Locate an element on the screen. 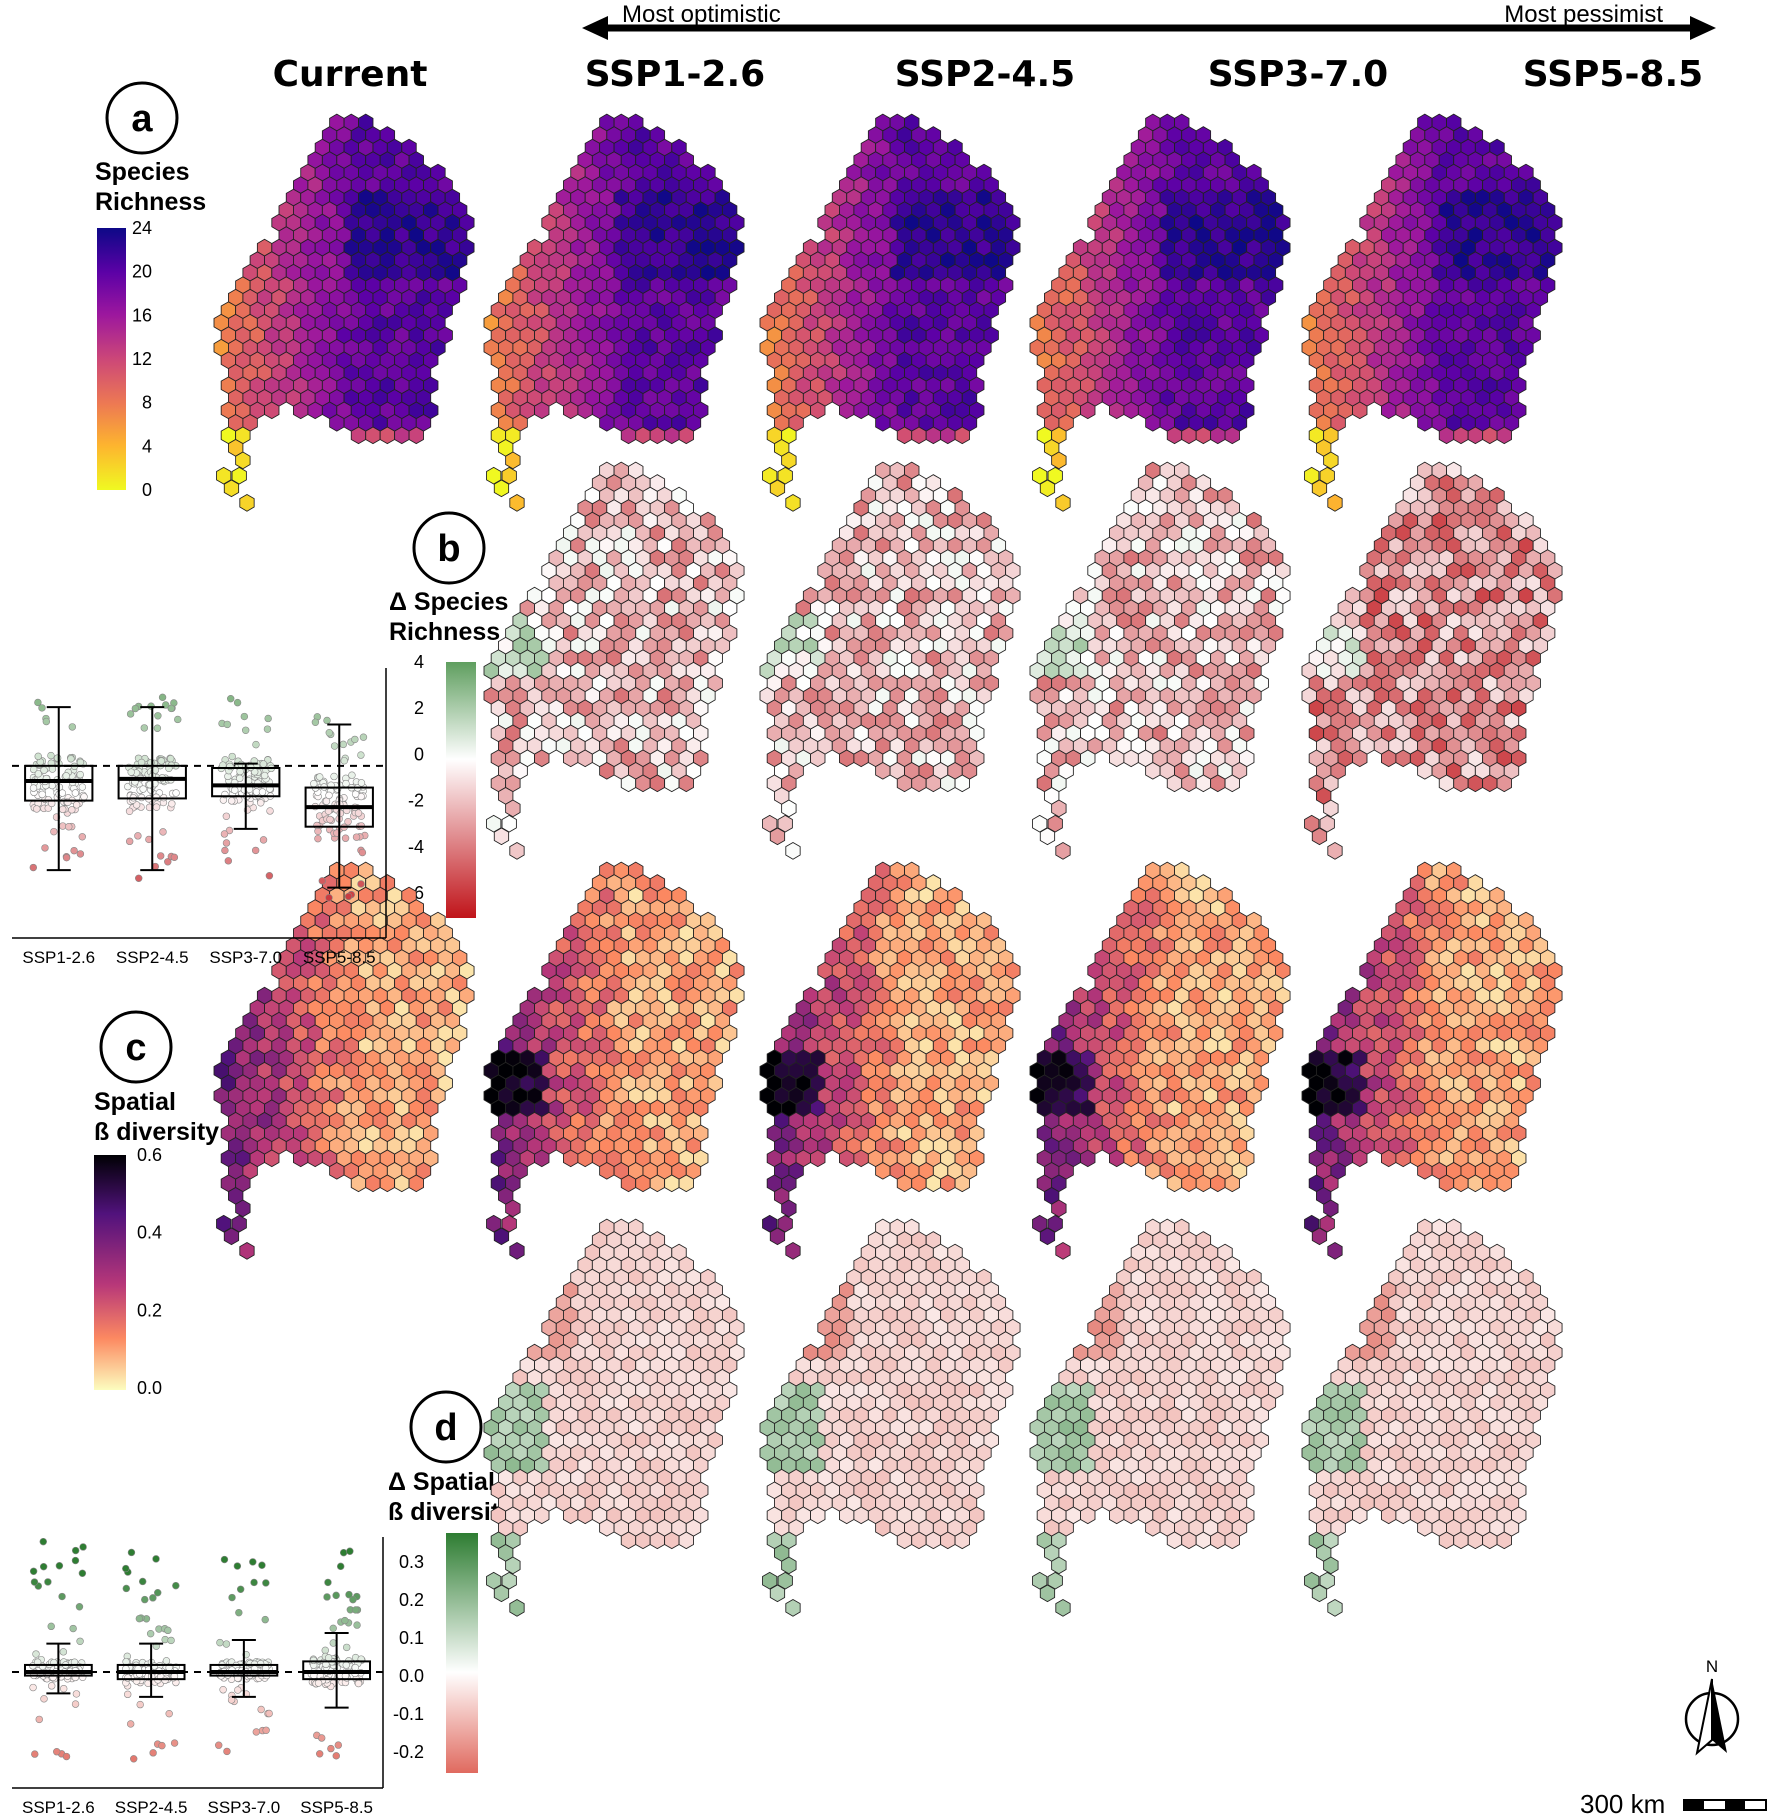 The width and height of the screenshot is (1772, 1818). legend-d-tick-label: 0.3 is located at coordinates (411, 1562).